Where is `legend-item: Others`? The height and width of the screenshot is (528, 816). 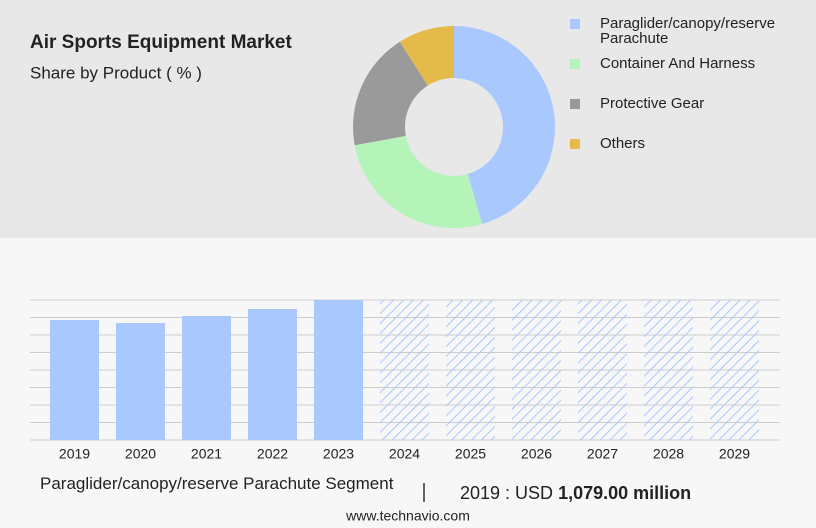
legend-item: Others is located at coordinates (690, 143).